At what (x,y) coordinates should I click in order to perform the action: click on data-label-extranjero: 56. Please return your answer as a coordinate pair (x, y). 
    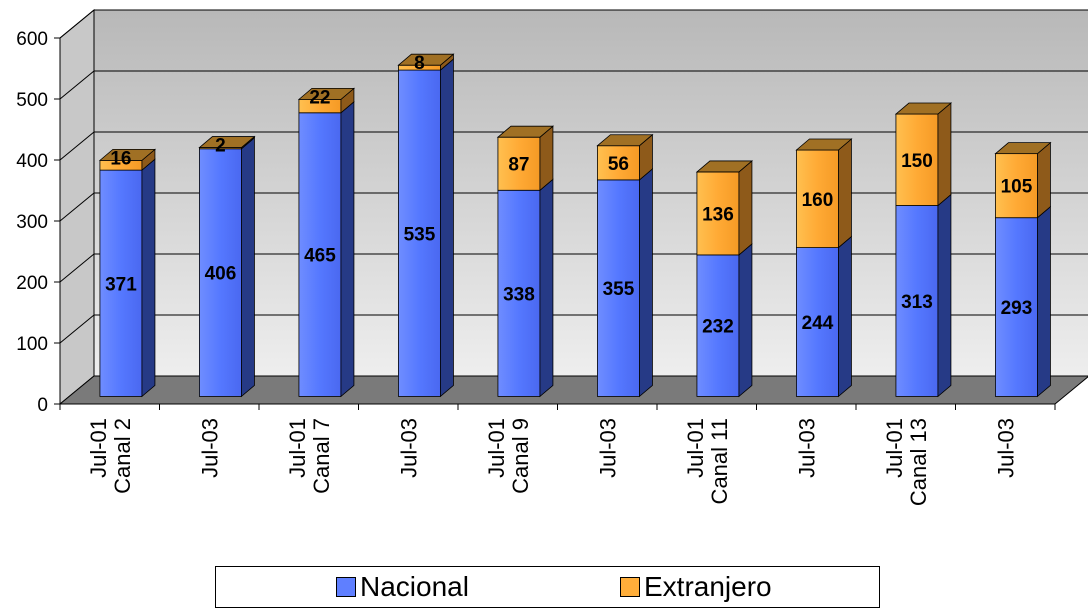
    Looking at the image, I should click on (618, 164).